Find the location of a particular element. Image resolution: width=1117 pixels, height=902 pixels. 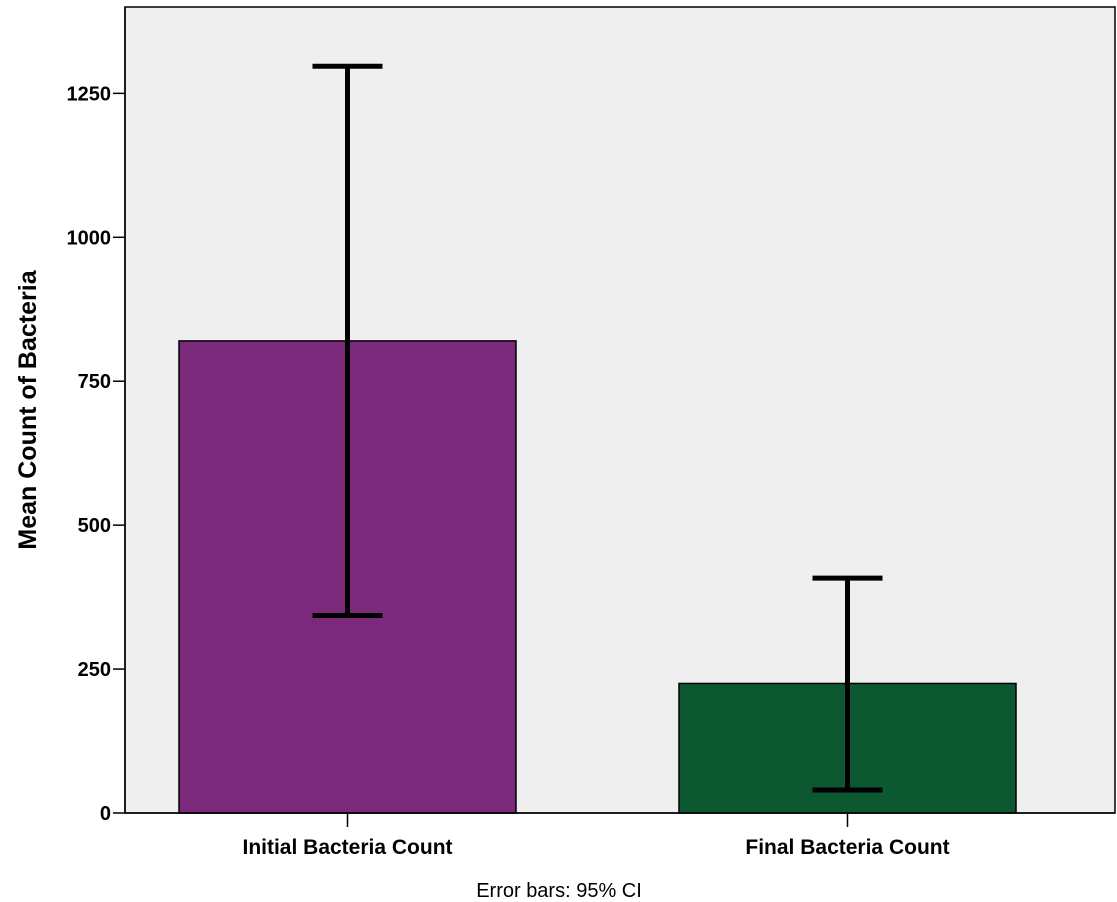

y-tick-label: 1250 is located at coordinates (89, 94).